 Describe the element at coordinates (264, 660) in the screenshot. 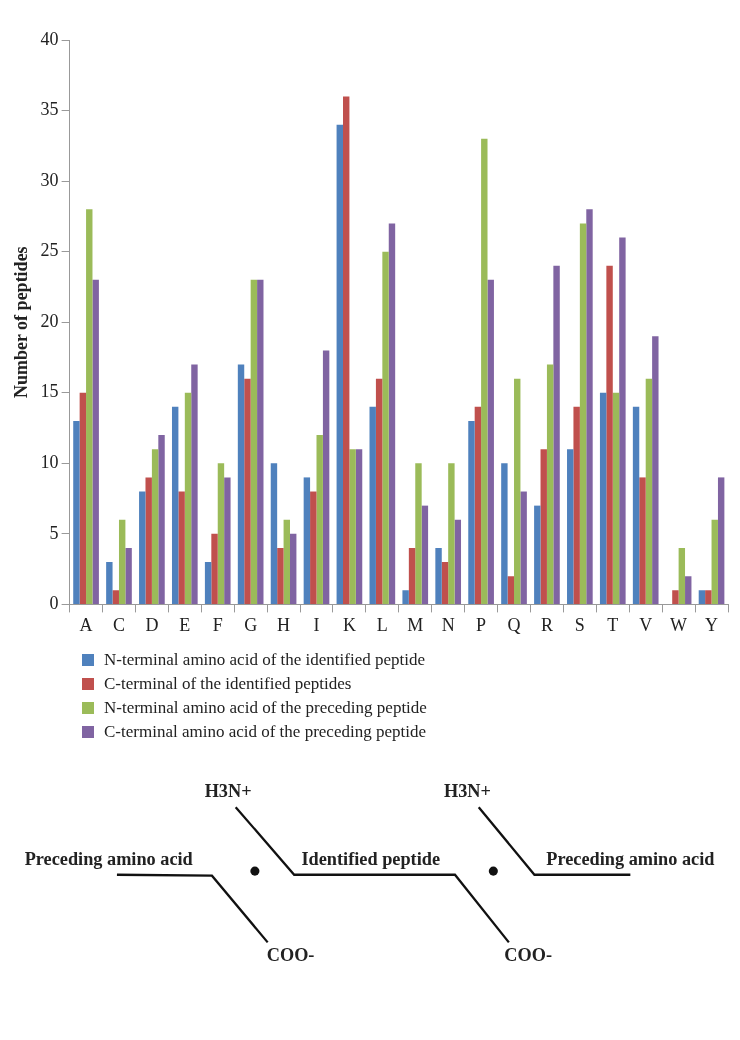

I see `legend-label: N-terminal amino acid of the identified peptide` at that location.